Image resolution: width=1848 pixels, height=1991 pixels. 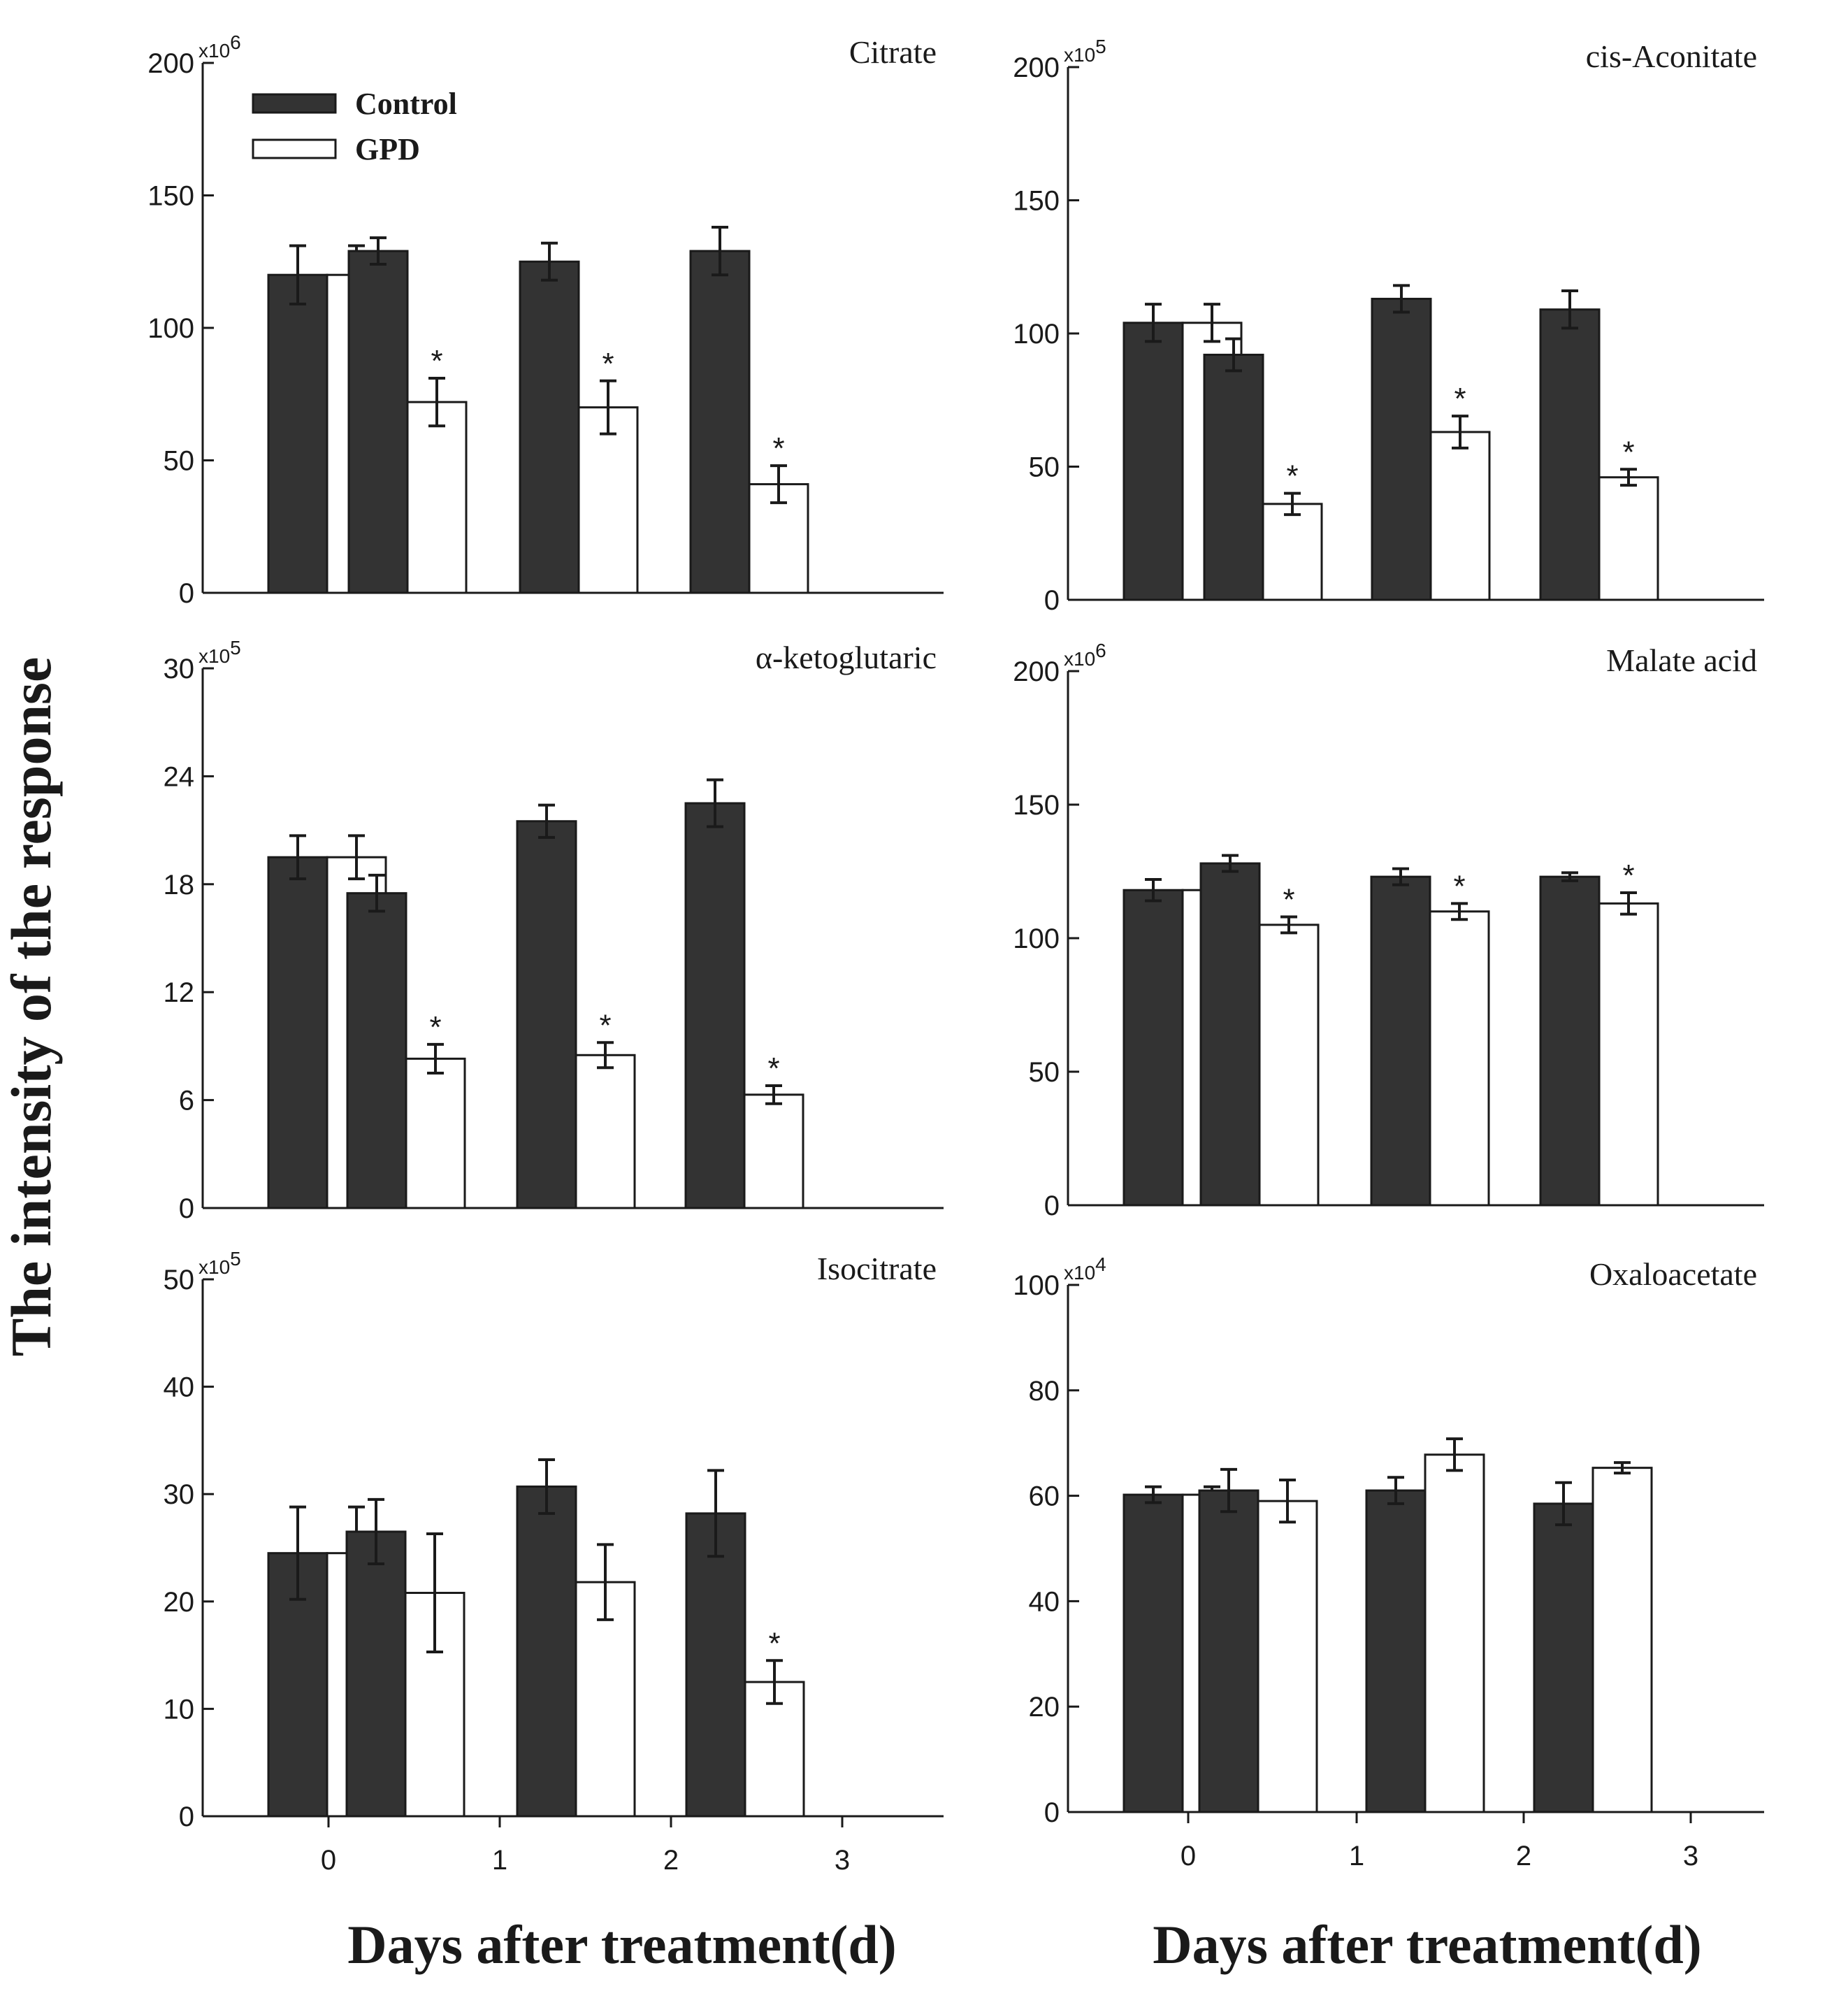 What do you see at coordinates (1044, 1496) in the screenshot?
I see `y-tick-label: 60` at bounding box center [1044, 1496].